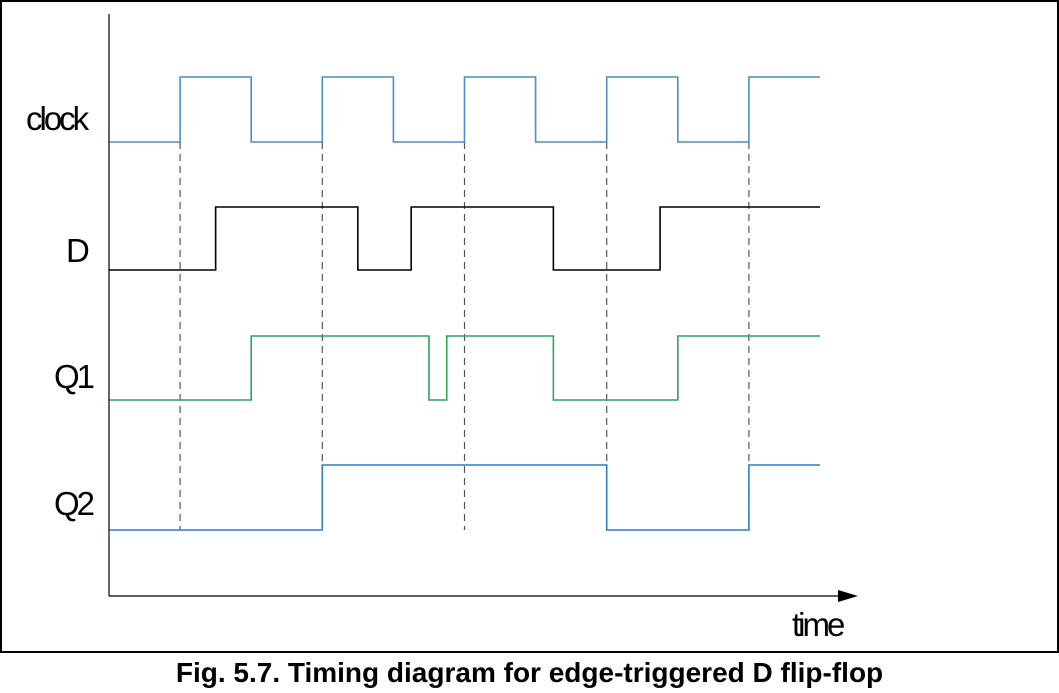 Image resolution: width=1059 pixels, height=693 pixels. I want to click on x-axis-label: time, so click(818, 624).